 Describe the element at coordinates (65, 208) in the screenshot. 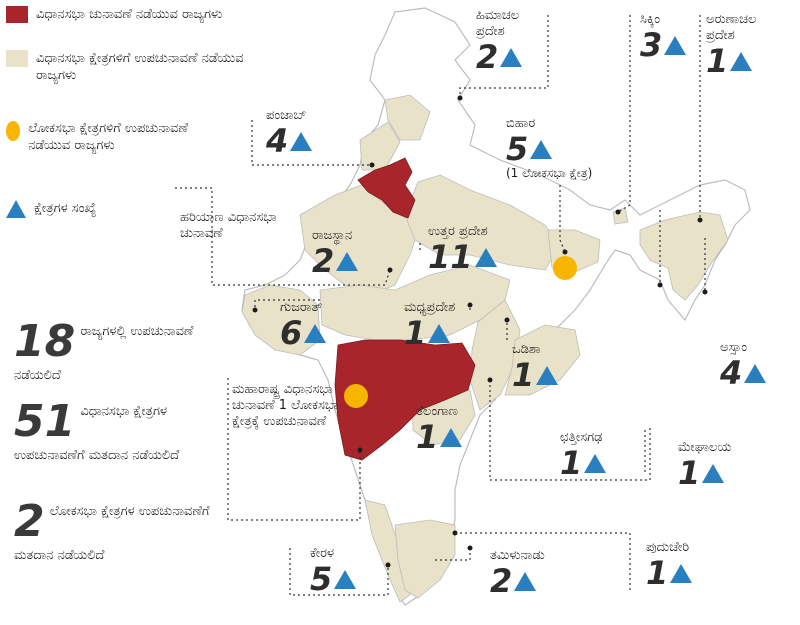

I see `legend-count-label: ಕ್ಷೇತ್ರಗಳ ಸಂಖ್ಯೆ` at that location.